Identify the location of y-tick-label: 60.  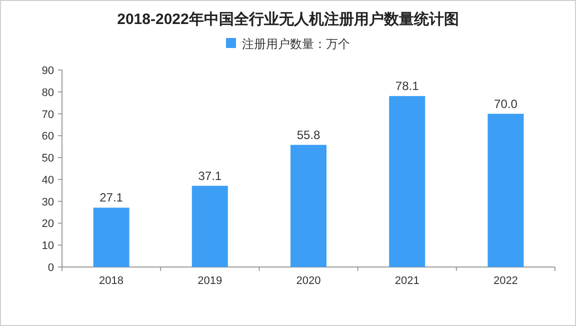
(48, 136).